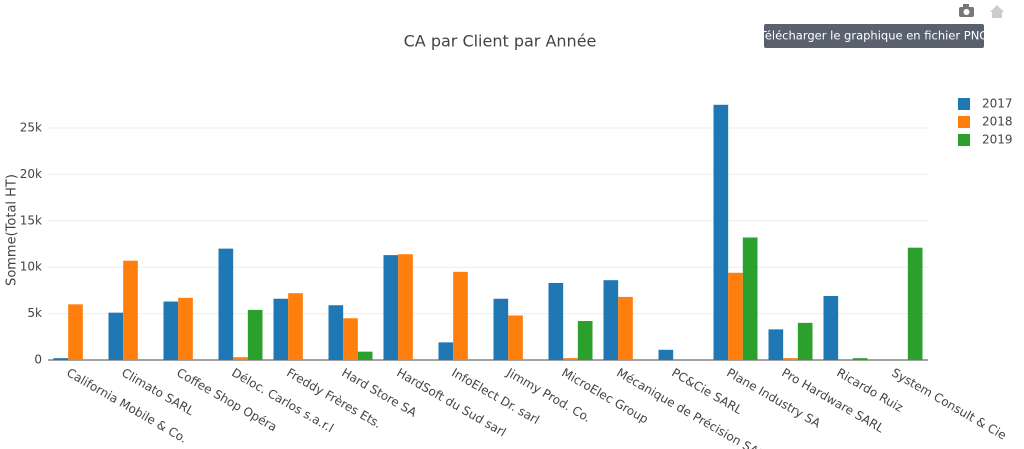  What do you see at coordinates (773, 398) in the screenshot?
I see `x-tick-label: Plane Industry SA` at bounding box center [773, 398].